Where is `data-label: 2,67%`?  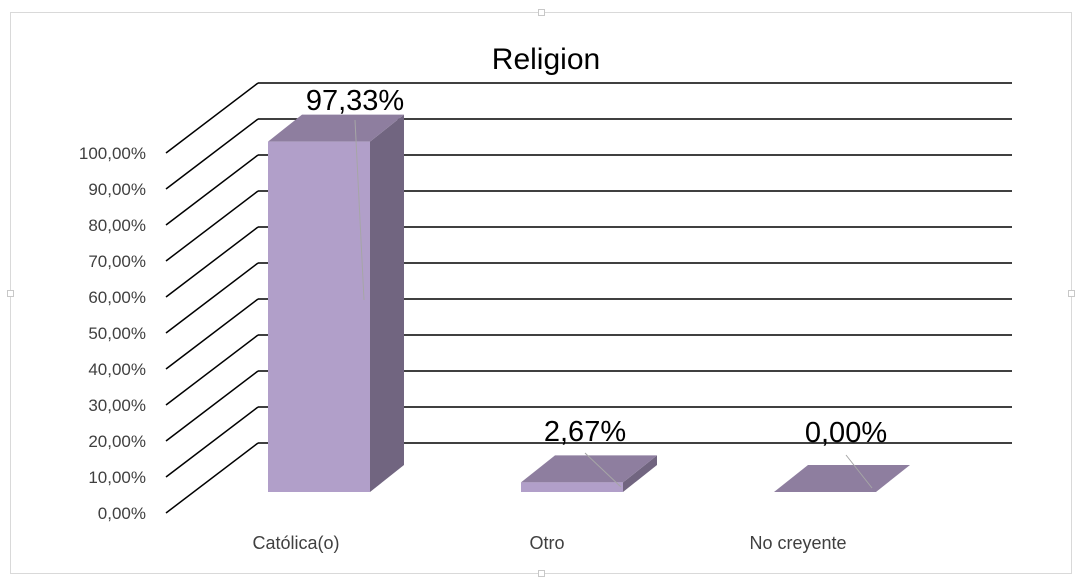 data-label: 2,67% is located at coordinates (585, 432).